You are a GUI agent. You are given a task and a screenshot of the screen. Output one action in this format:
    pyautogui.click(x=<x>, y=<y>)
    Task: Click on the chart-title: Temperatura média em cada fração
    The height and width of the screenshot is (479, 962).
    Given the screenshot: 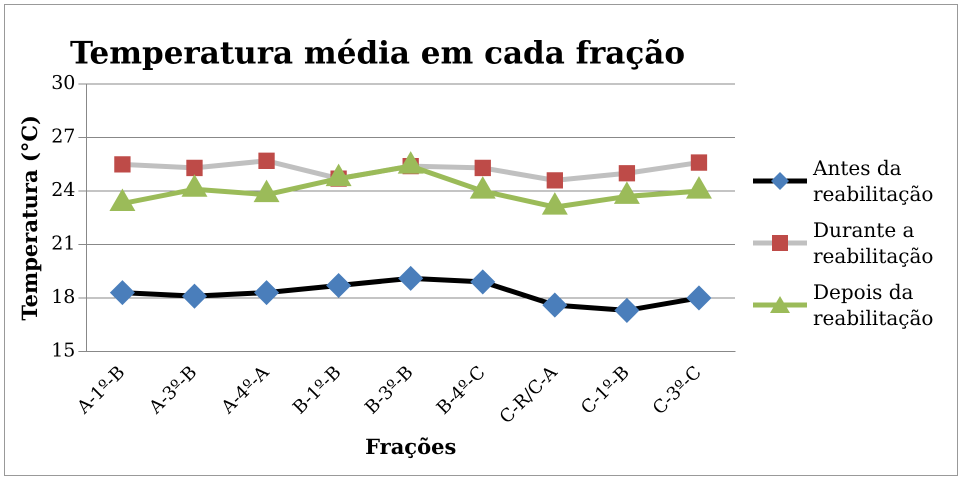 What is the action you would take?
    pyautogui.click(x=378, y=54)
    